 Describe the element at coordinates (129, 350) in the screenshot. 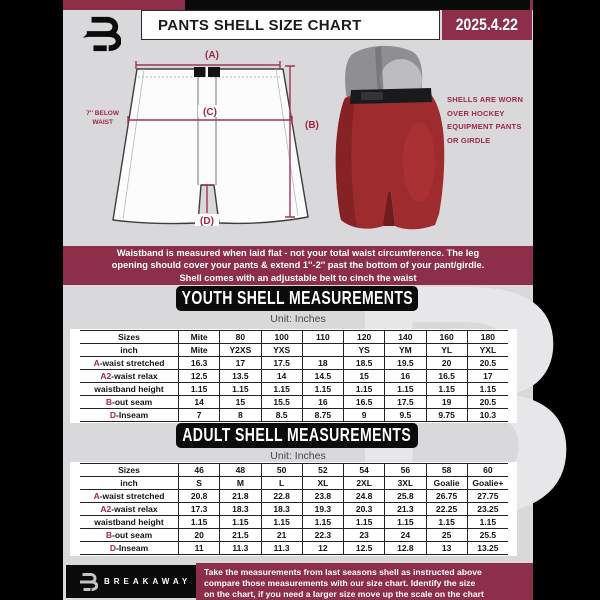

I see `row-label: inch` at that location.